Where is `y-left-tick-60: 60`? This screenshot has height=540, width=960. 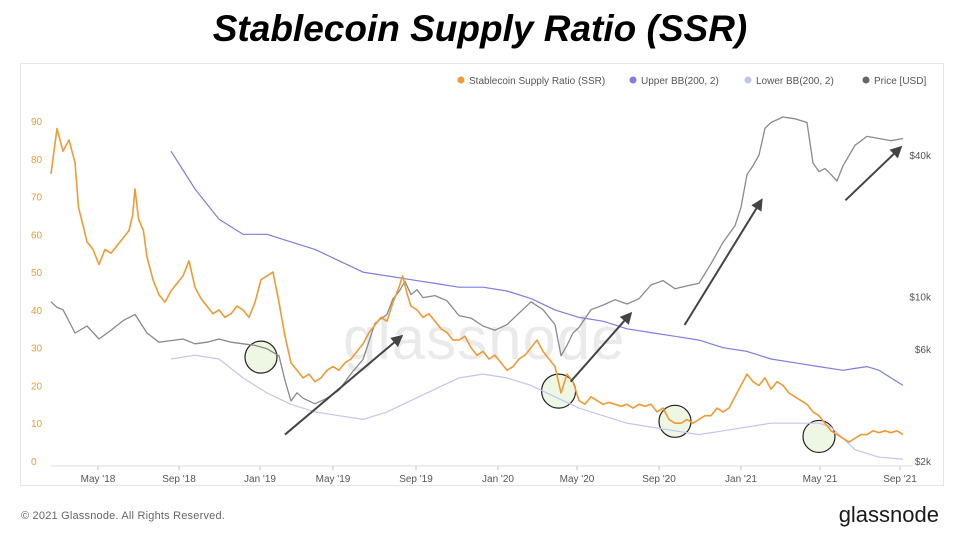 y-left-tick-60: 60 is located at coordinates (37, 235).